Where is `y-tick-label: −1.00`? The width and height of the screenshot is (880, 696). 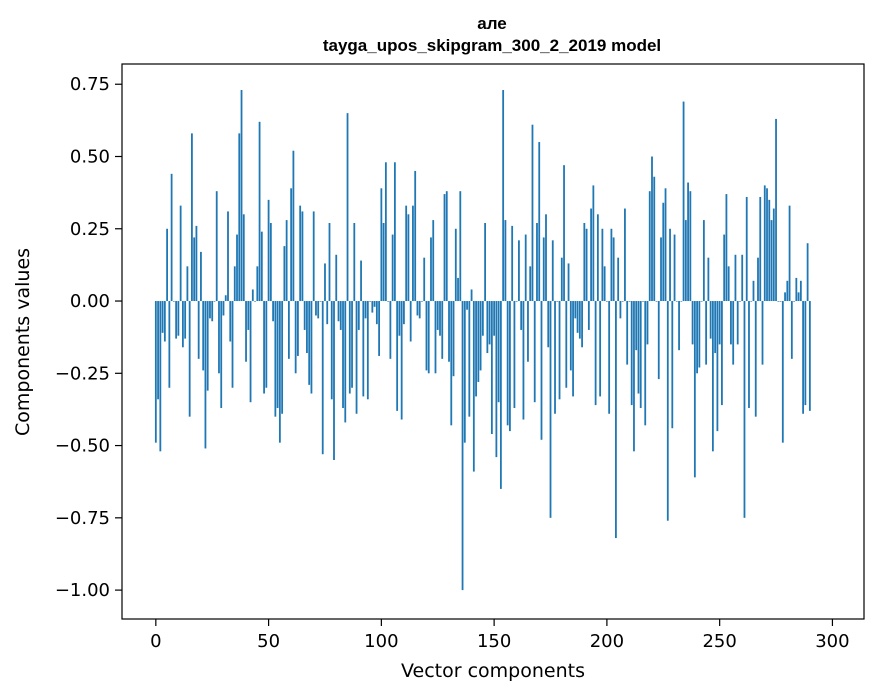
y-tick-label: −1.00 is located at coordinates (82, 590).